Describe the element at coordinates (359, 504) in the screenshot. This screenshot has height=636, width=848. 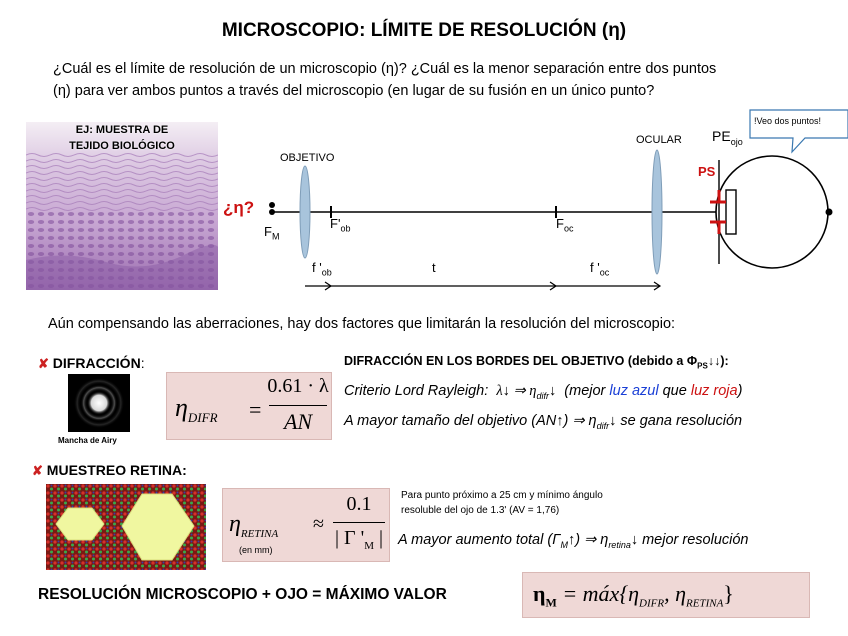
I see `retina-formula-numerator: 0.1` at that location.